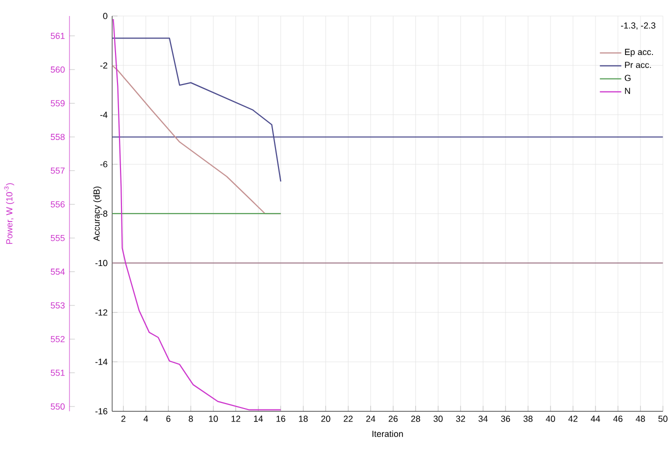 This screenshot has height=461, width=672. I want to click on x-tick-label: 26, so click(393, 419).